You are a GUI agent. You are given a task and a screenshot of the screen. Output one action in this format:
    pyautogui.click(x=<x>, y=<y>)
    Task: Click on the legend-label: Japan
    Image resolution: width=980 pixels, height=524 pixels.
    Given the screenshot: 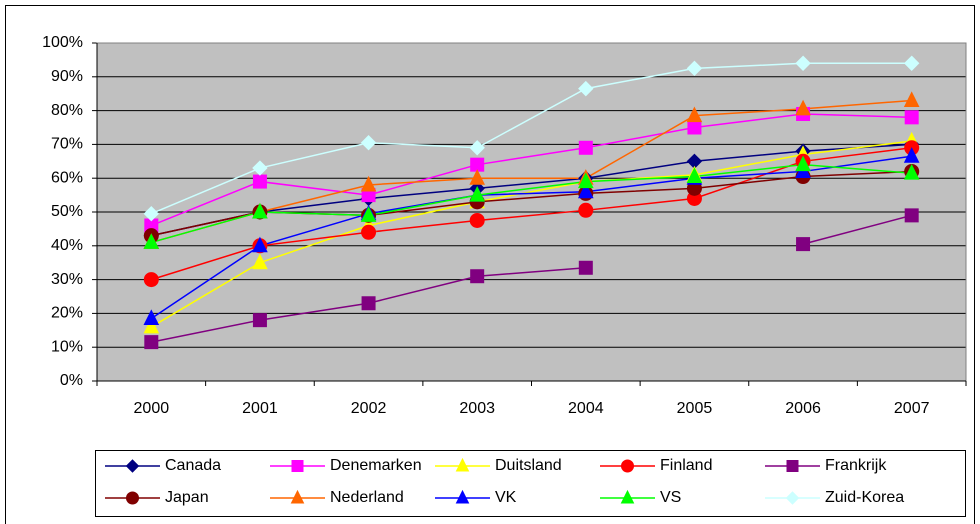 What is the action you would take?
    pyautogui.click(x=187, y=497)
    